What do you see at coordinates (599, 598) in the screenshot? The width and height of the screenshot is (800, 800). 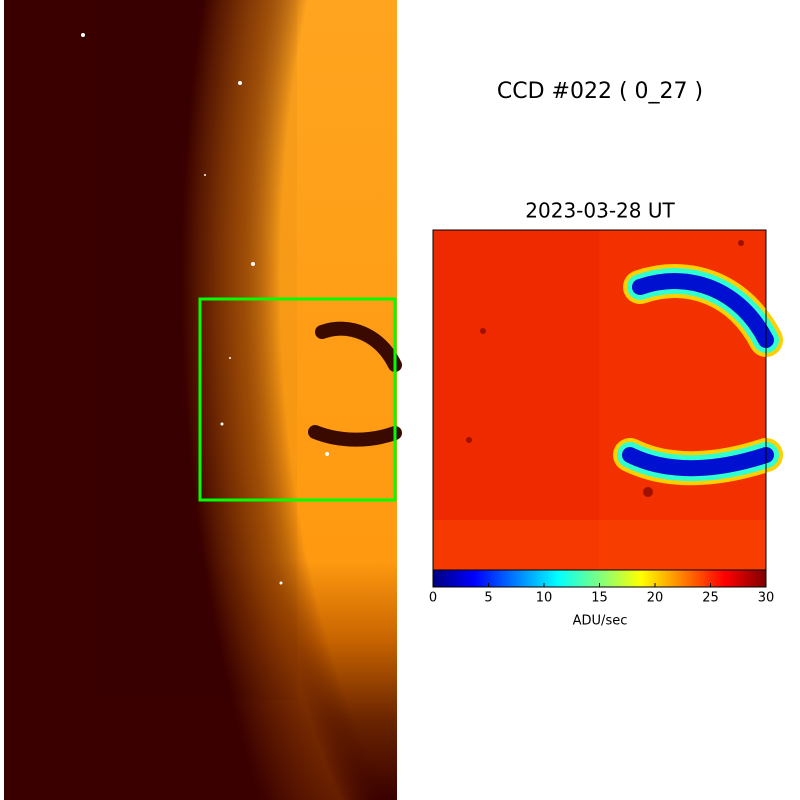 I see `colorbar-tick-label: 15` at bounding box center [599, 598].